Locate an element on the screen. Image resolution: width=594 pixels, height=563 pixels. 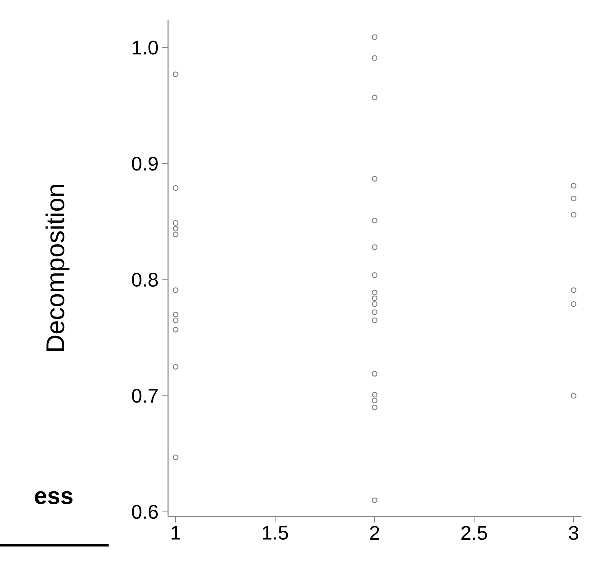
y-tick-label: 0.8 is located at coordinates (145, 279).